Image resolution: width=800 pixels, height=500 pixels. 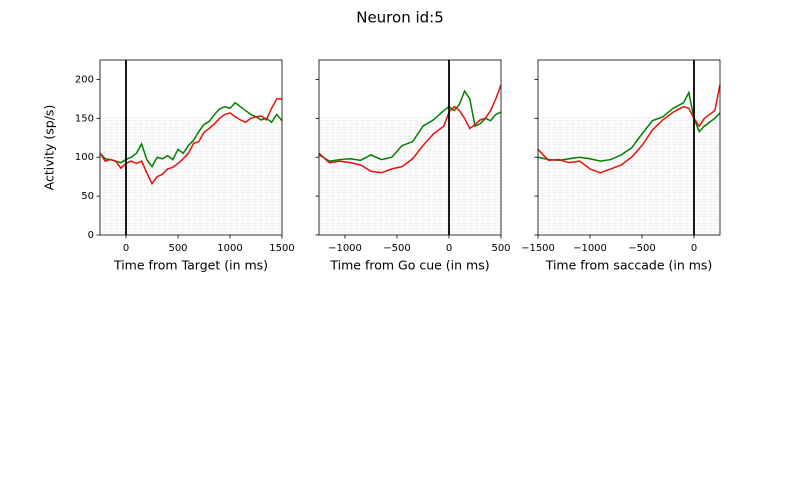 I want to click on y-tick-label: 150, so click(x=84, y=118).